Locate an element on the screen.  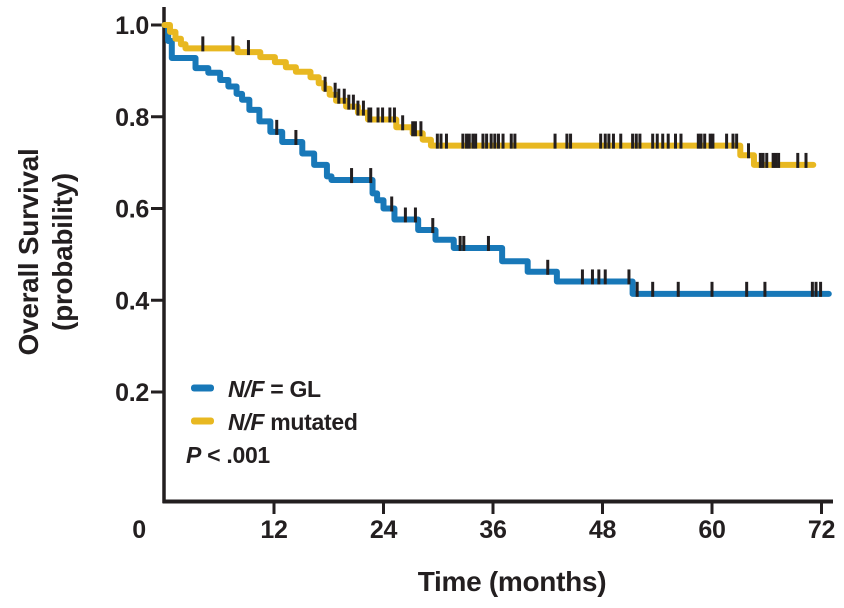
legend-label-gl: N/F = GL is located at coordinates (274, 389).